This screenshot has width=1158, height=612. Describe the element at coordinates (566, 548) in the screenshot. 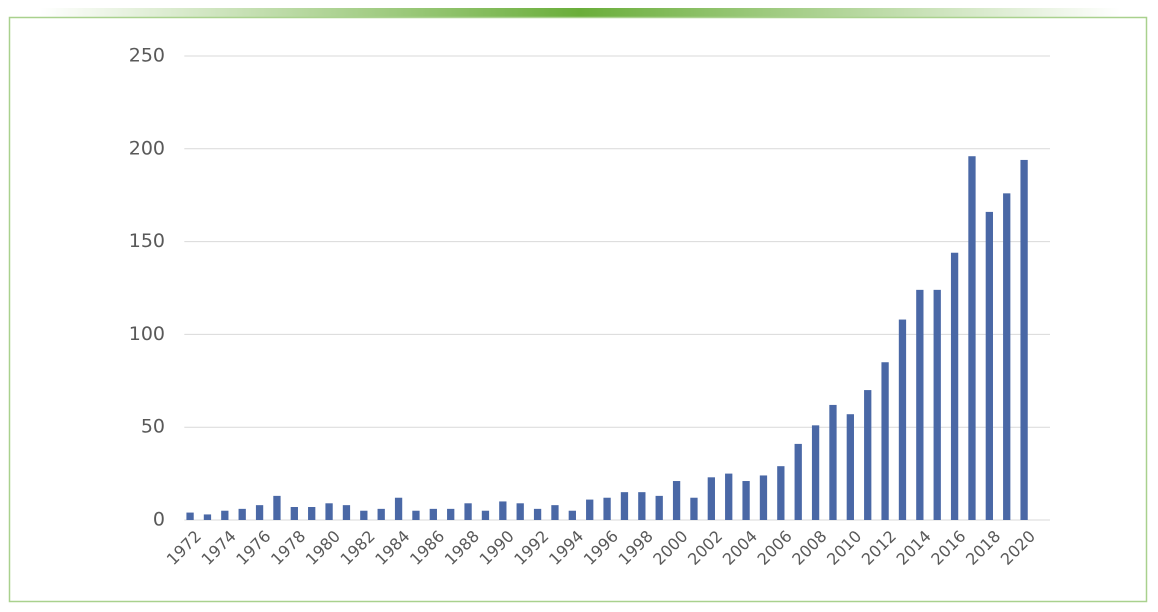

I see `x-tick-label: 1994` at that location.